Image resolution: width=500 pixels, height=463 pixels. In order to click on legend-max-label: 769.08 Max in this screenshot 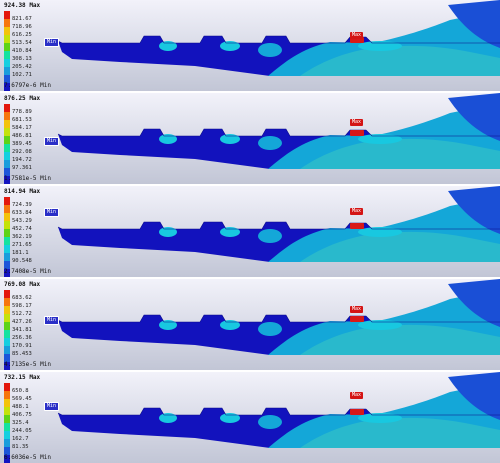, I will do `click(22, 284)`.